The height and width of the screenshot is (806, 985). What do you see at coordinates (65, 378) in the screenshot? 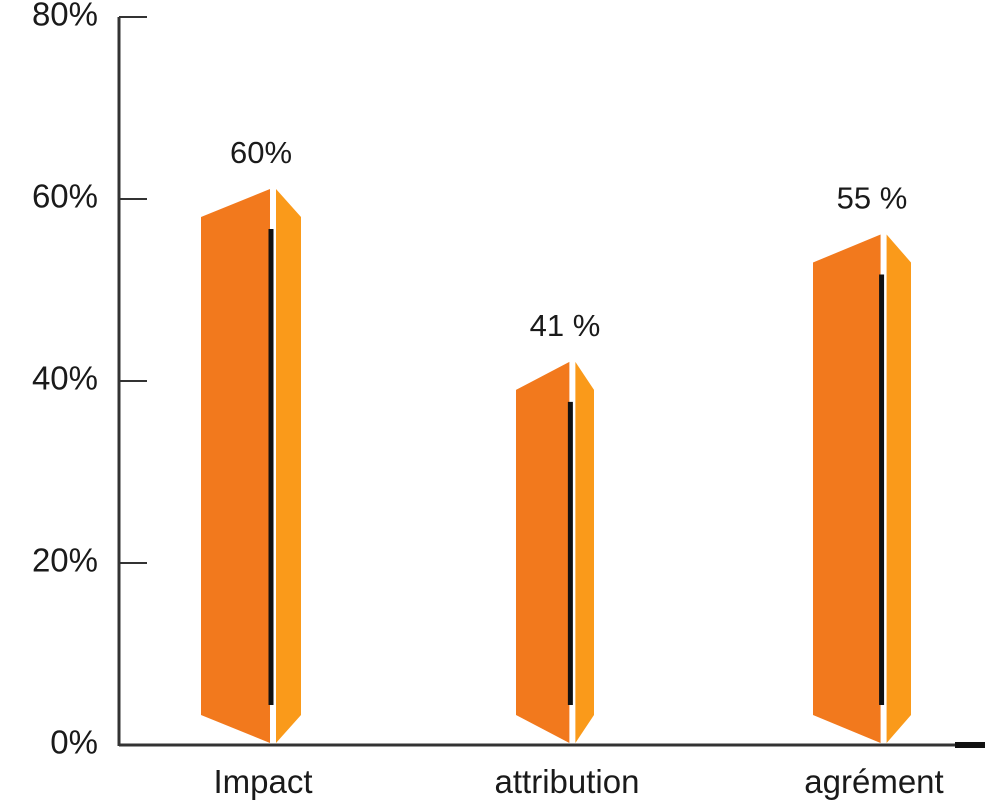
I see `y-tick-label: 40%` at bounding box center [65, 378].